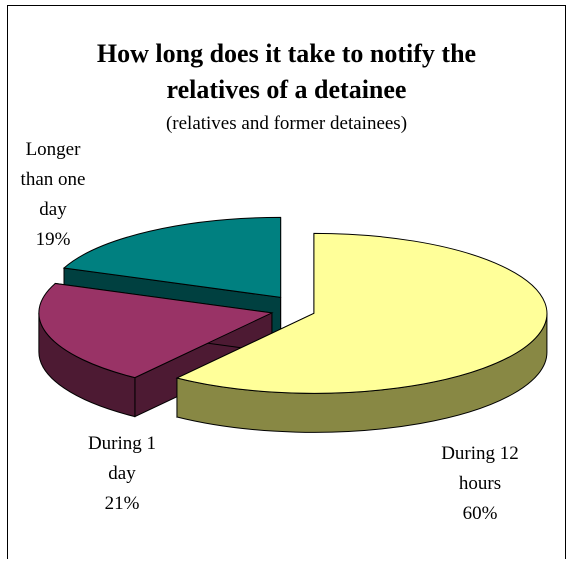 The image size is (575, 561). What do you see at coordinates (480, 513) in the screenshot?
I see `data-label-percent: 60%` at bounding box center [480, 513].